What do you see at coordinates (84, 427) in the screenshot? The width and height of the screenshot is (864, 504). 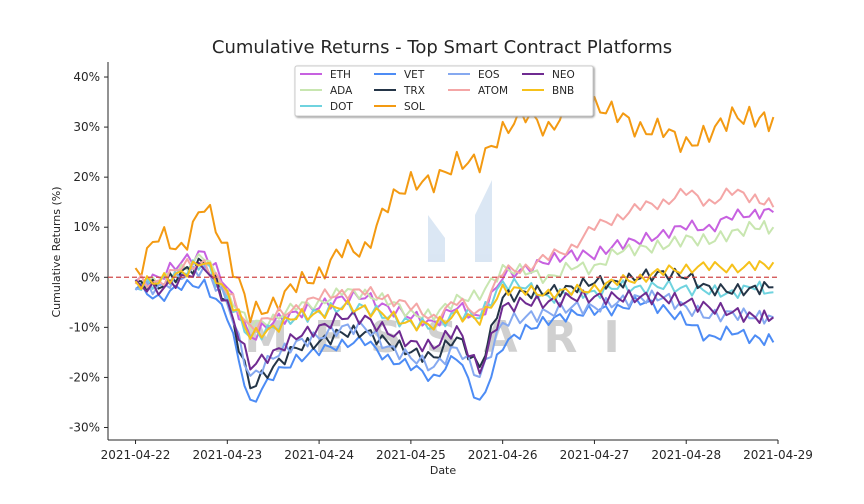 I see `y-tick-label: -30%` at bounding box center [84, 427].